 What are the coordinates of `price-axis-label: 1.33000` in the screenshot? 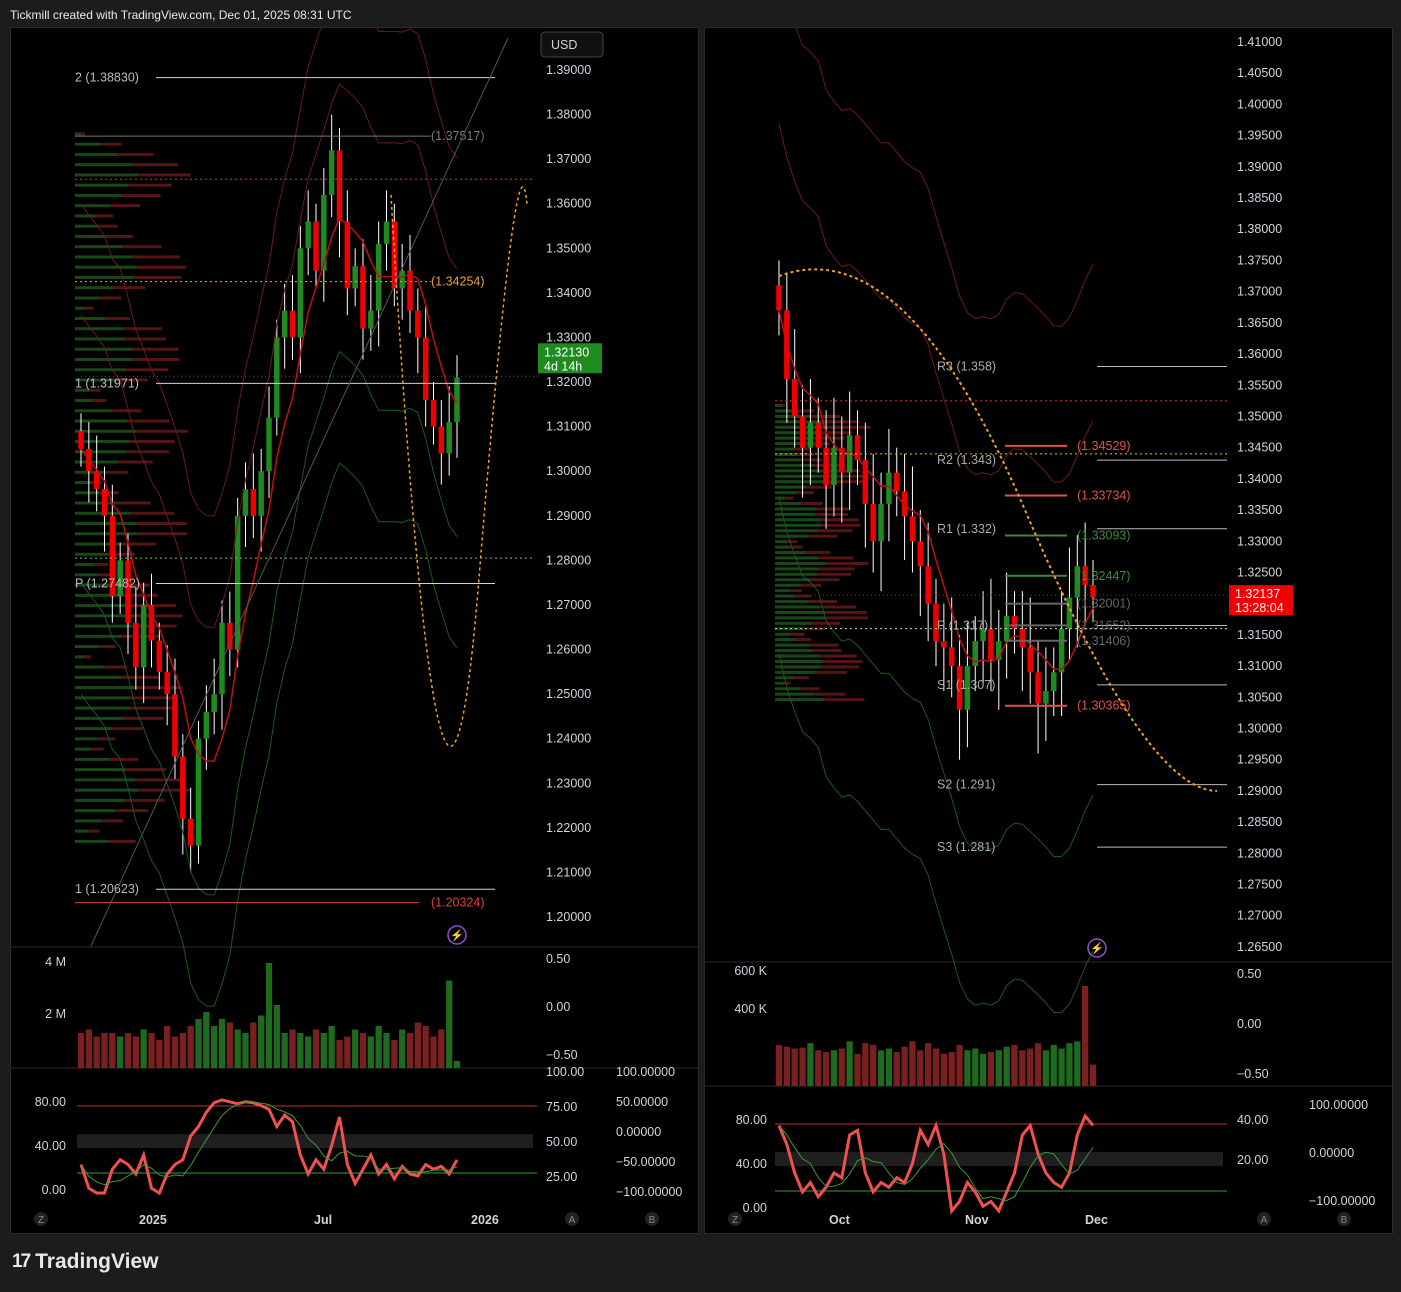 It's located at (1259, 541).